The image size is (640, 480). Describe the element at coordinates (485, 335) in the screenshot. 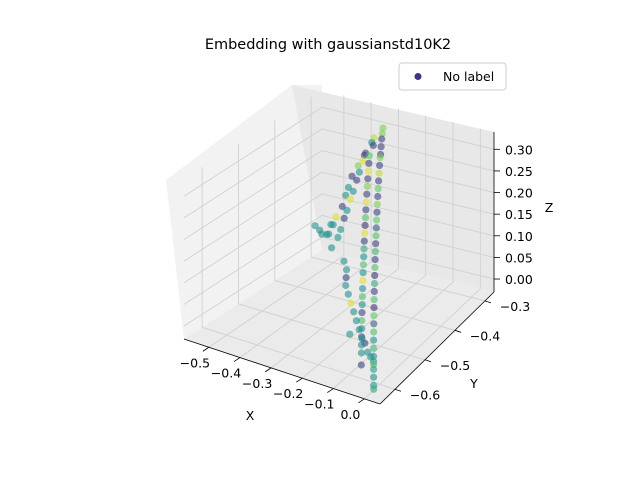

I see `y-tick-label: −0.4` at that location.